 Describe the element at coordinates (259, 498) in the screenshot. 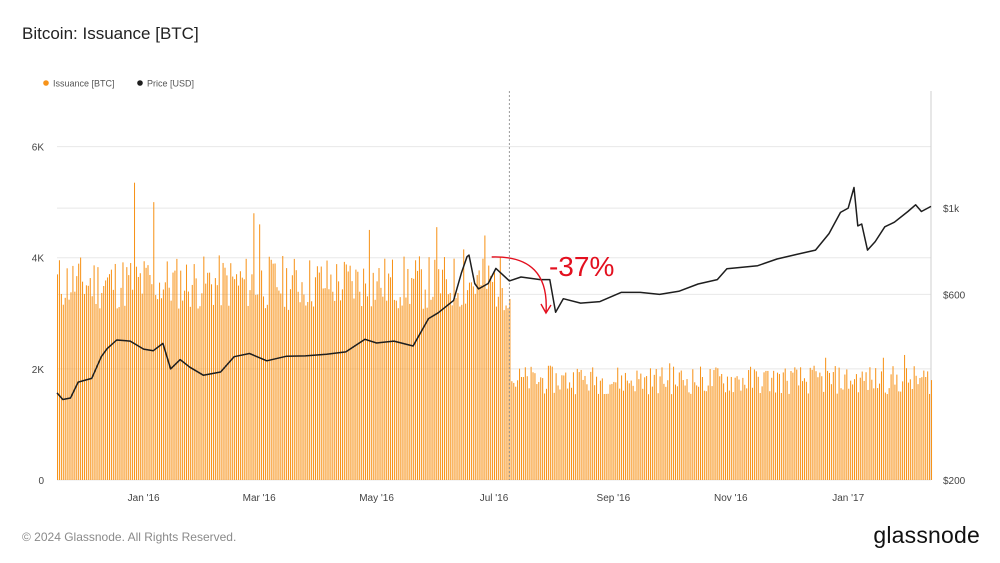

I see `x-tick-label: Mar '16` at that location.